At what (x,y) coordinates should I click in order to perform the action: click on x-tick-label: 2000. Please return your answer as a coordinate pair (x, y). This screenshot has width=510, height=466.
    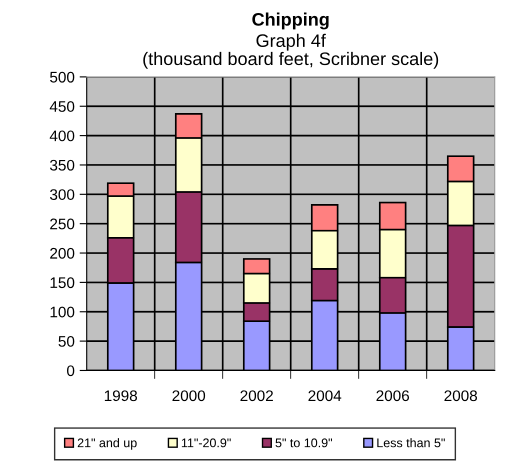
    Looking at the image, I should click on (189, 396).